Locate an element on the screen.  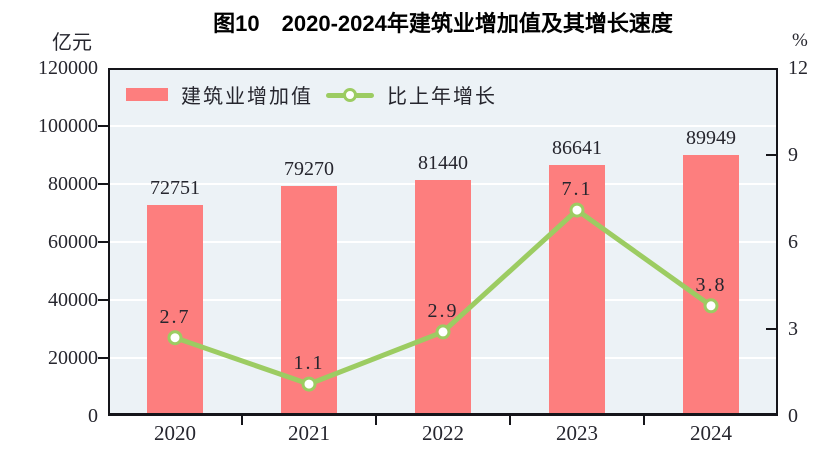
bar-2022 is located at coordinates (443, 297).